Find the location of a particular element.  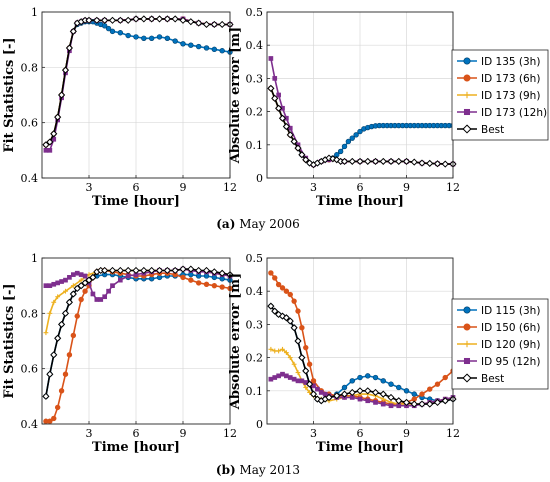

legend-entry: ID 173 (12h) is located at coordinates (502, 113).